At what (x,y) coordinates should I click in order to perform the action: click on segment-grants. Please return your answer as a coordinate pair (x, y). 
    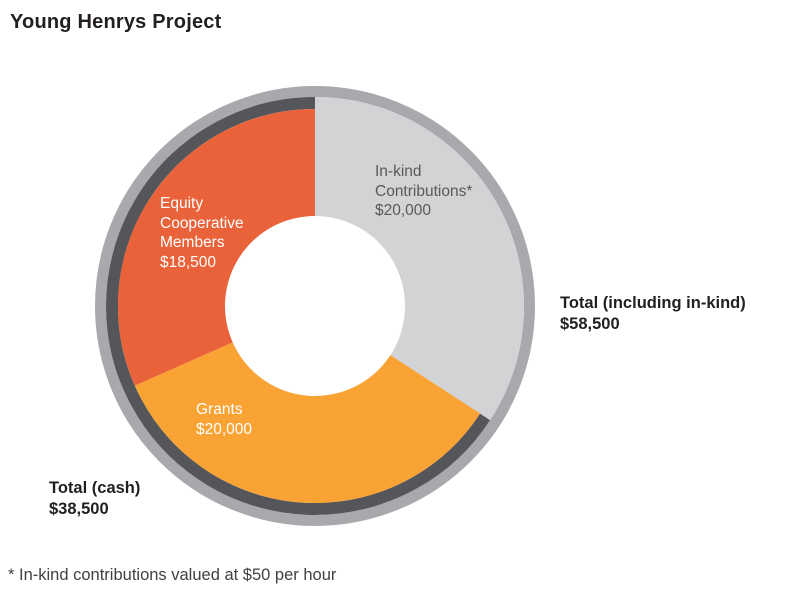
    Looking at the image, I should click on (307, 422).